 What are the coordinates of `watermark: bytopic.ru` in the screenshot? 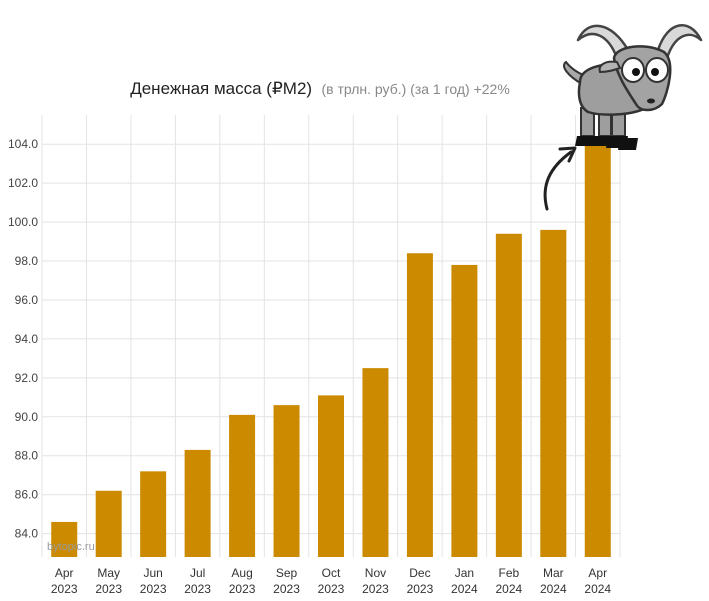 It's located at (71, 547).